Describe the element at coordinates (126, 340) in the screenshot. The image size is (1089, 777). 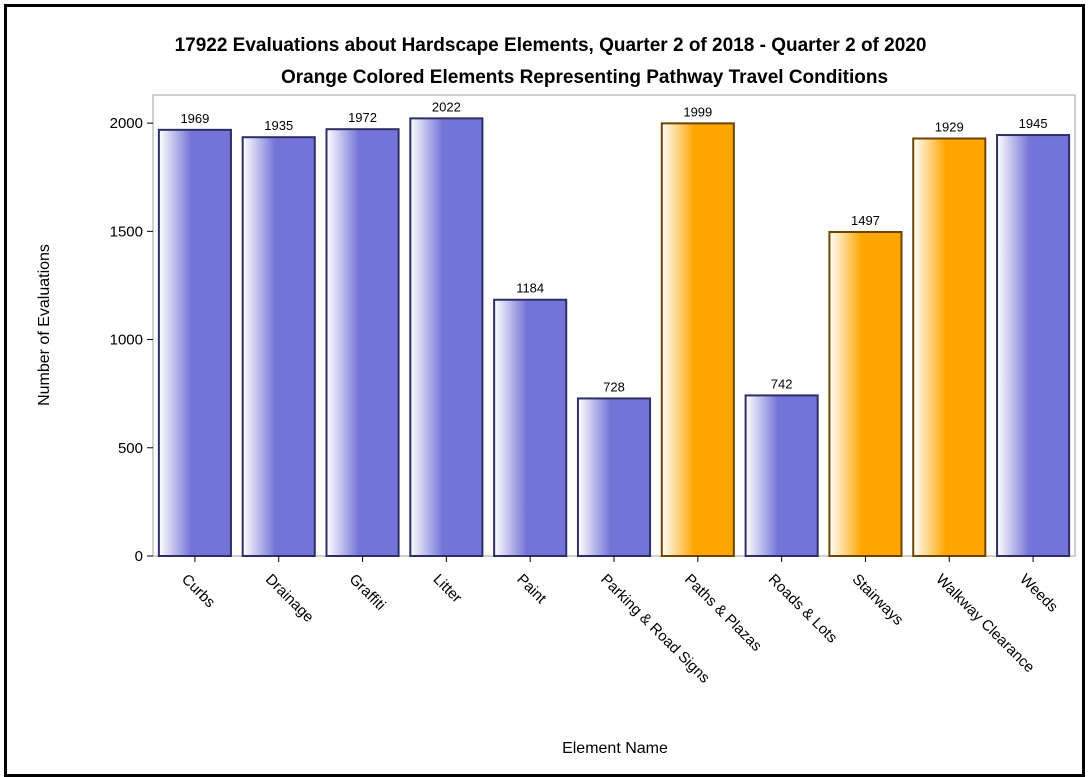
I see `y-tick-label: 1000` at that location.